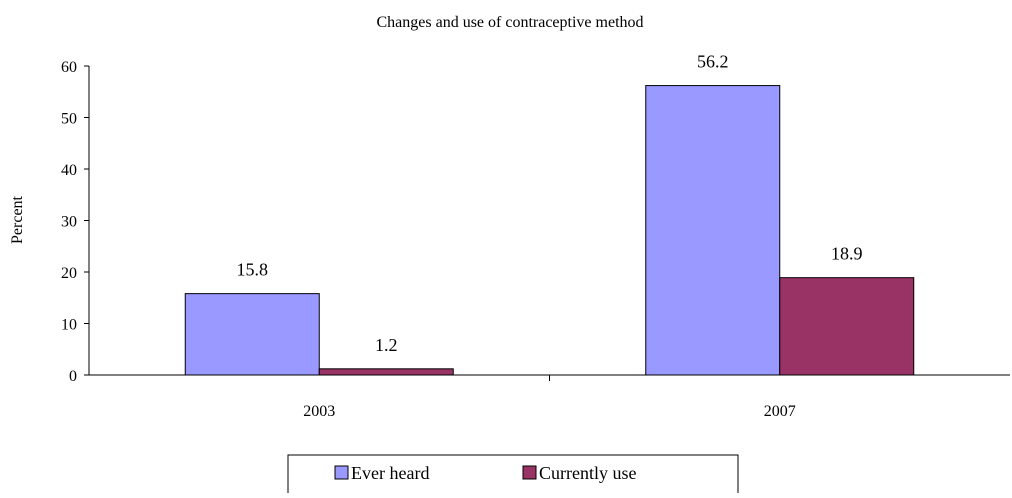  Describe the element at coordinates (69, 273) in the screenshot. I see `y-tick-label: 20` at that location.